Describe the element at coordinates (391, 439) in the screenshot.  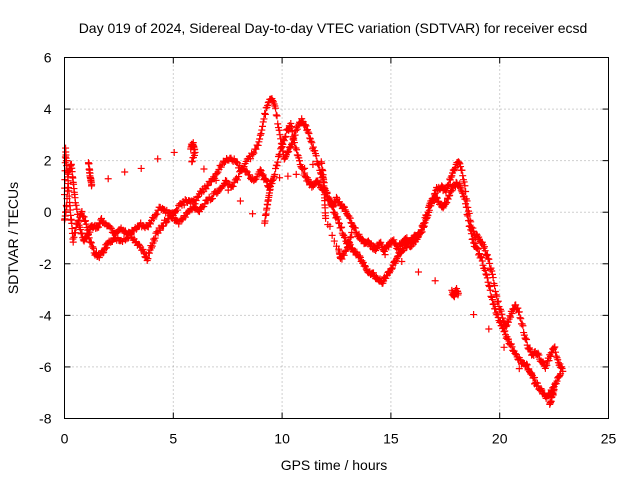
I see `x-tick-label: 15` at that location.